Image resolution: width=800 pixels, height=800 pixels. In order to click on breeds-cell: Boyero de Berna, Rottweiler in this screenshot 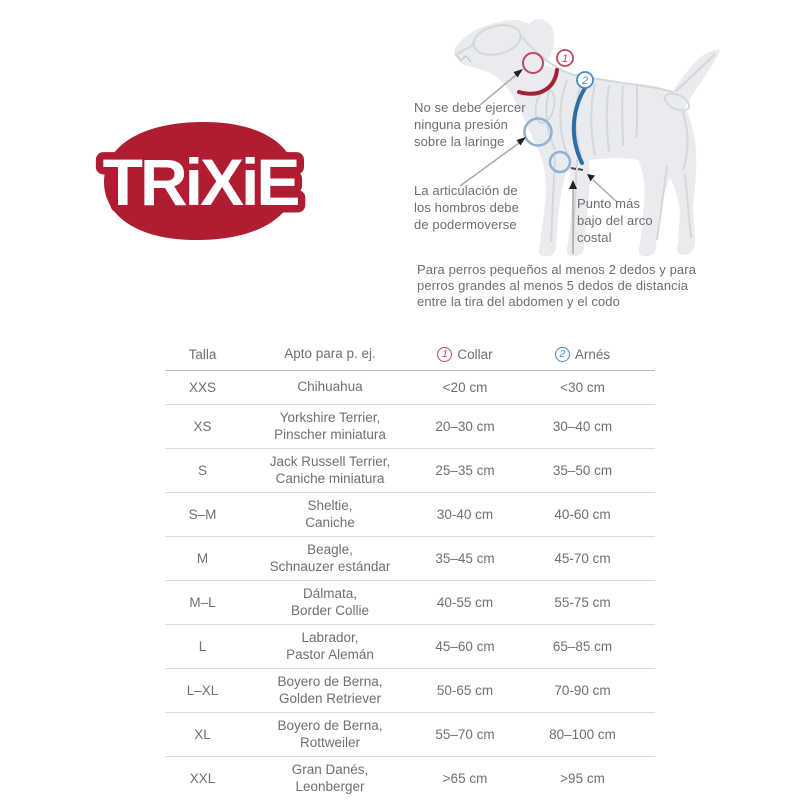, I will do `click(330, 734)`.